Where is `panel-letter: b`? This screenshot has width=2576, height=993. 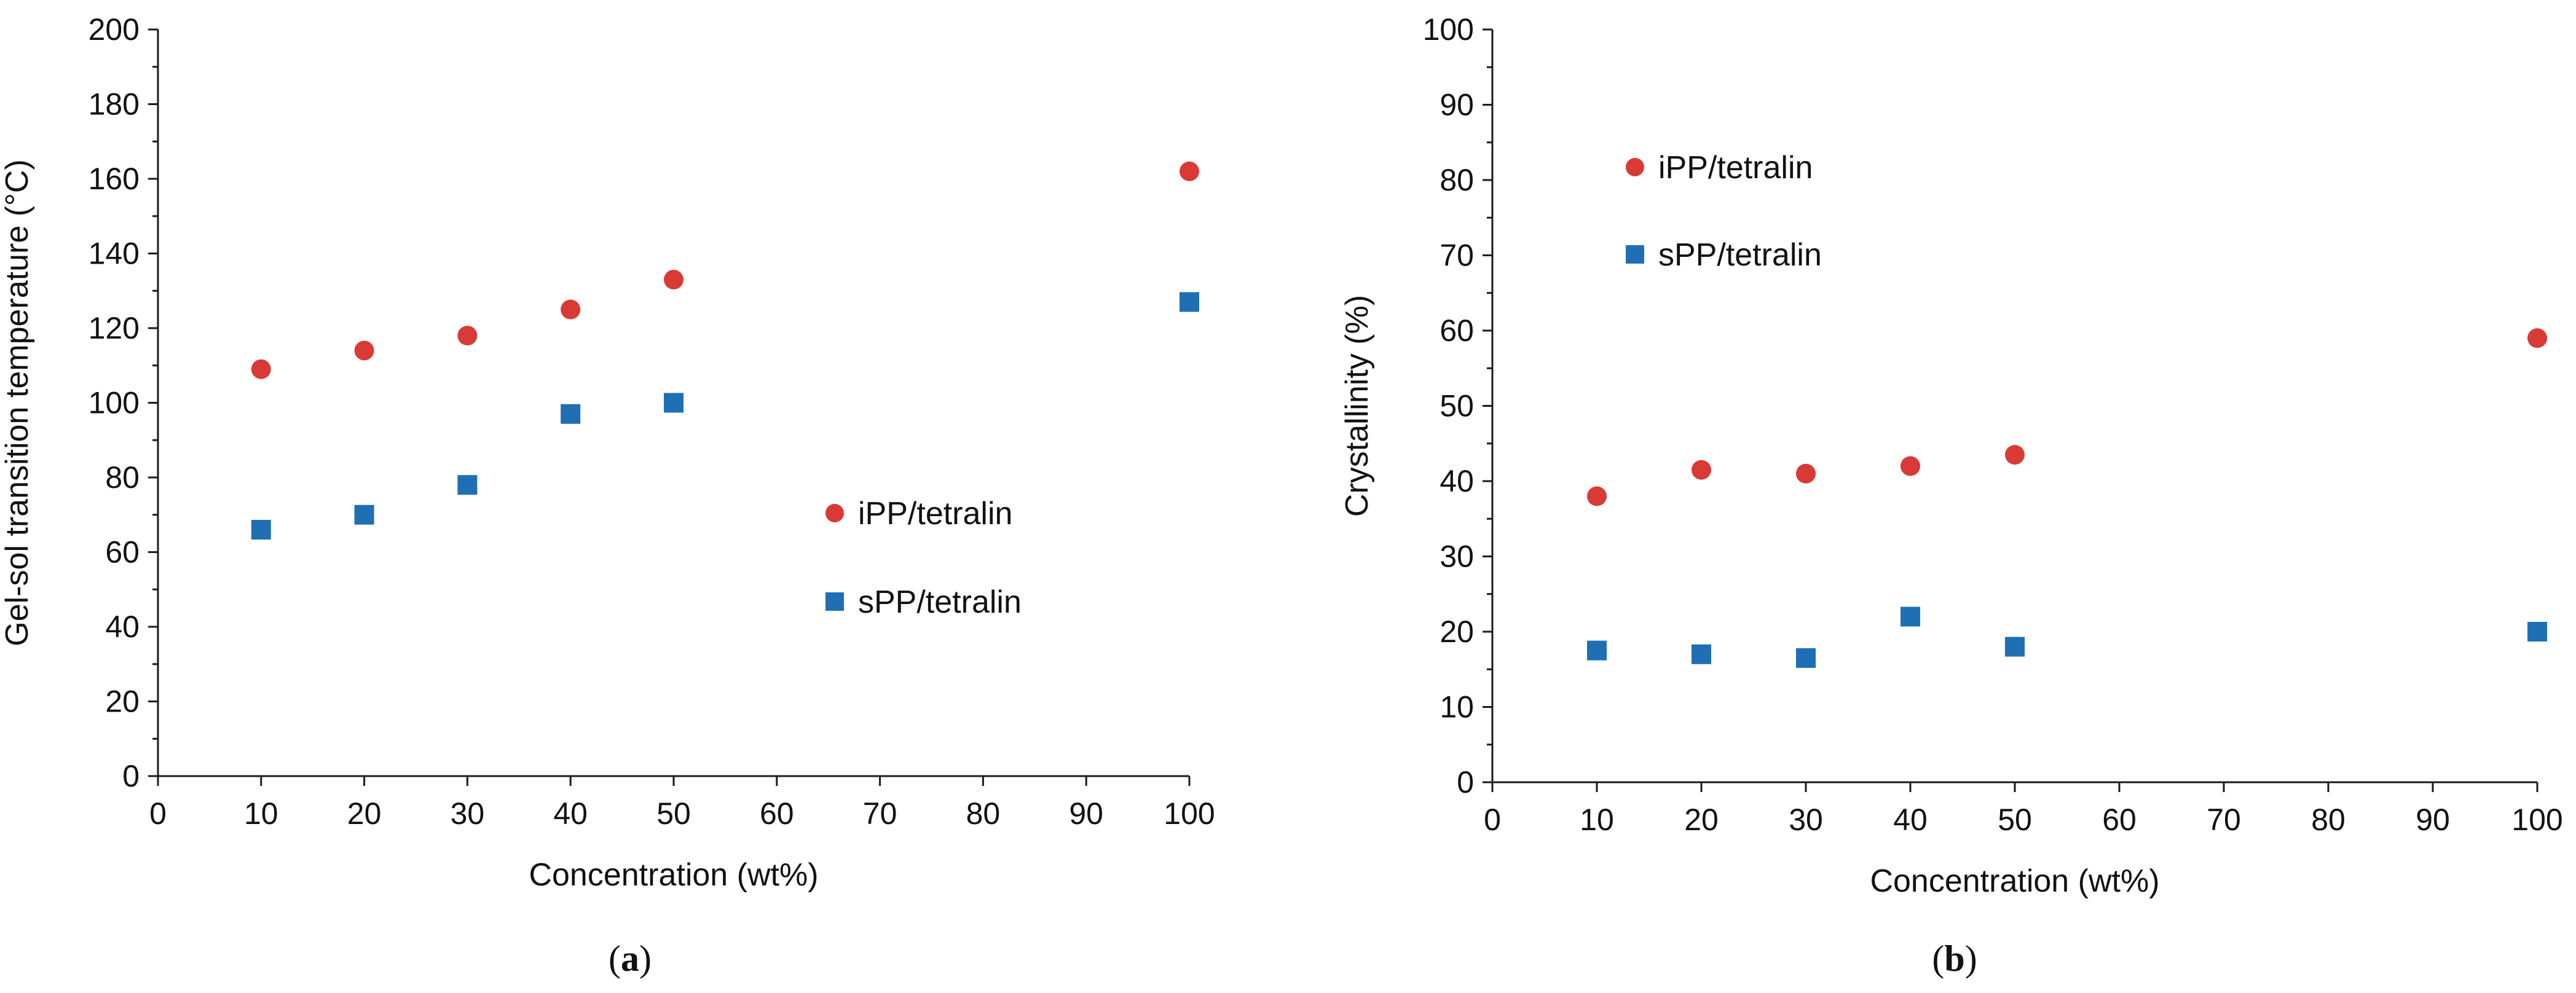 panel-letter: b is located at coordinates (1954, 959).